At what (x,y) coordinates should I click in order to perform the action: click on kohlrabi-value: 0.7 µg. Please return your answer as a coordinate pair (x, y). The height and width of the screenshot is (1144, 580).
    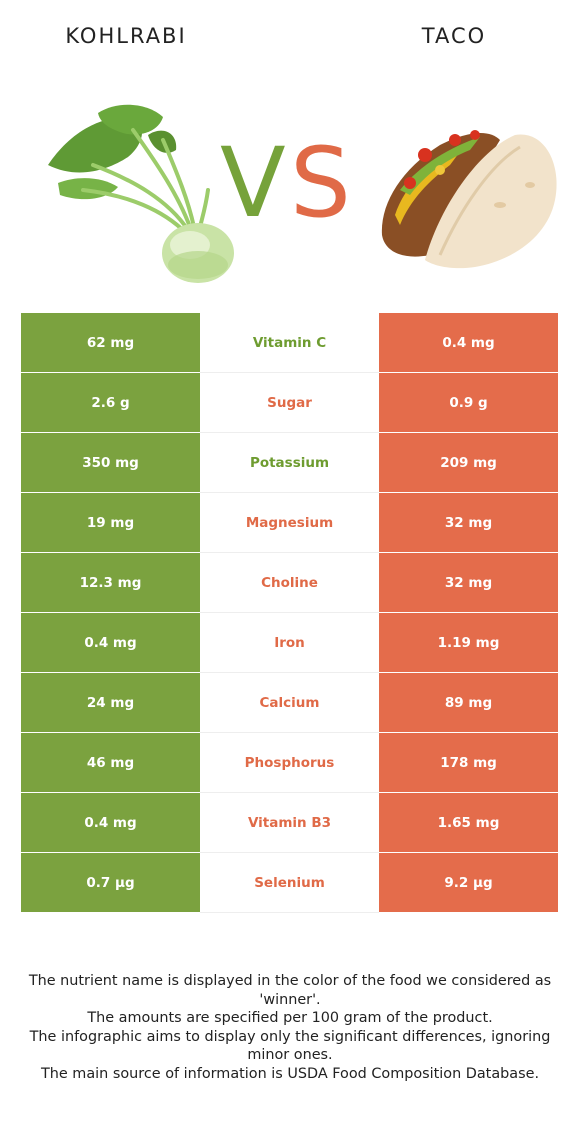
    Looking at the image, I should click on (110, 882).